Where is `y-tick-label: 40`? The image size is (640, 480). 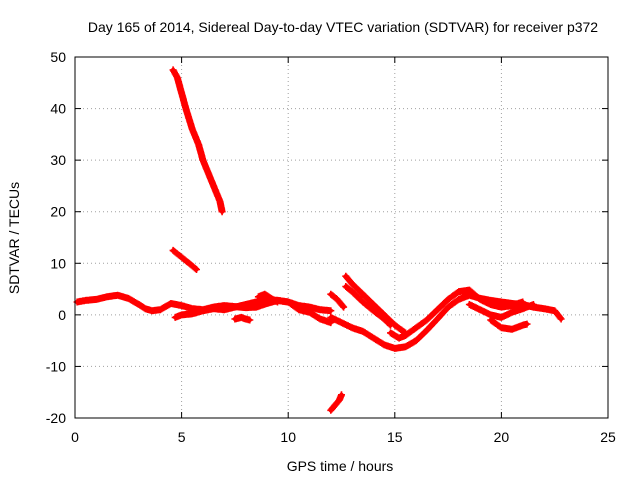
y-tick-label: 40 is located at coordinates (58, 109).